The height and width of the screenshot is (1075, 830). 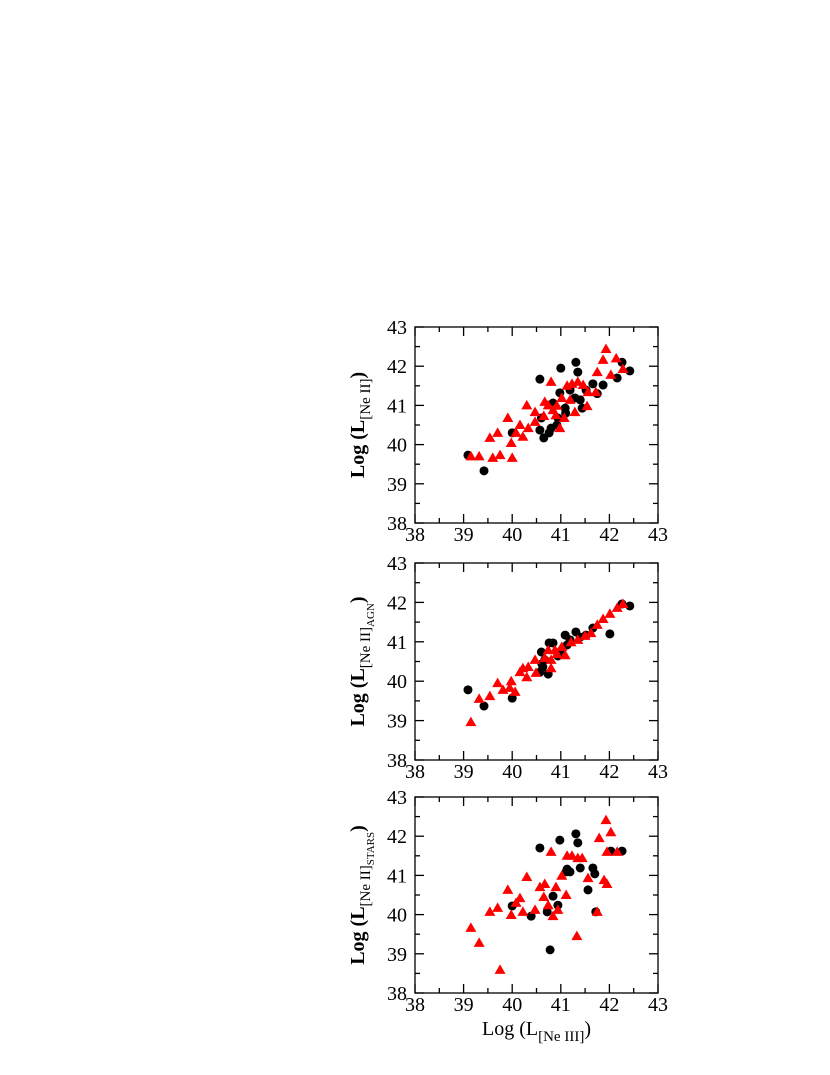 What do you see at coordinates (371, 615) in the screenshot?
I see `label-sub2: AGN` at bounding box center [371, 615].